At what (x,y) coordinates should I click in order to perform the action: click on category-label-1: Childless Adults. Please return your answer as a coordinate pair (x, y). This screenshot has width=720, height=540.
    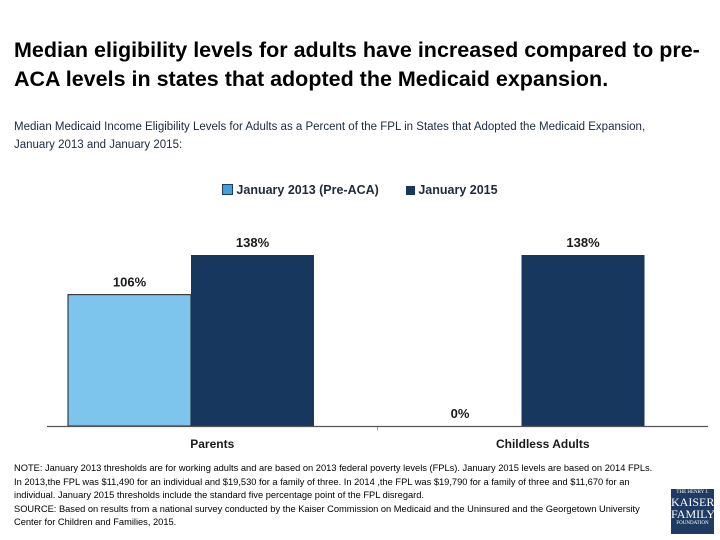
    Looking at the image, I should click on (543, 444).